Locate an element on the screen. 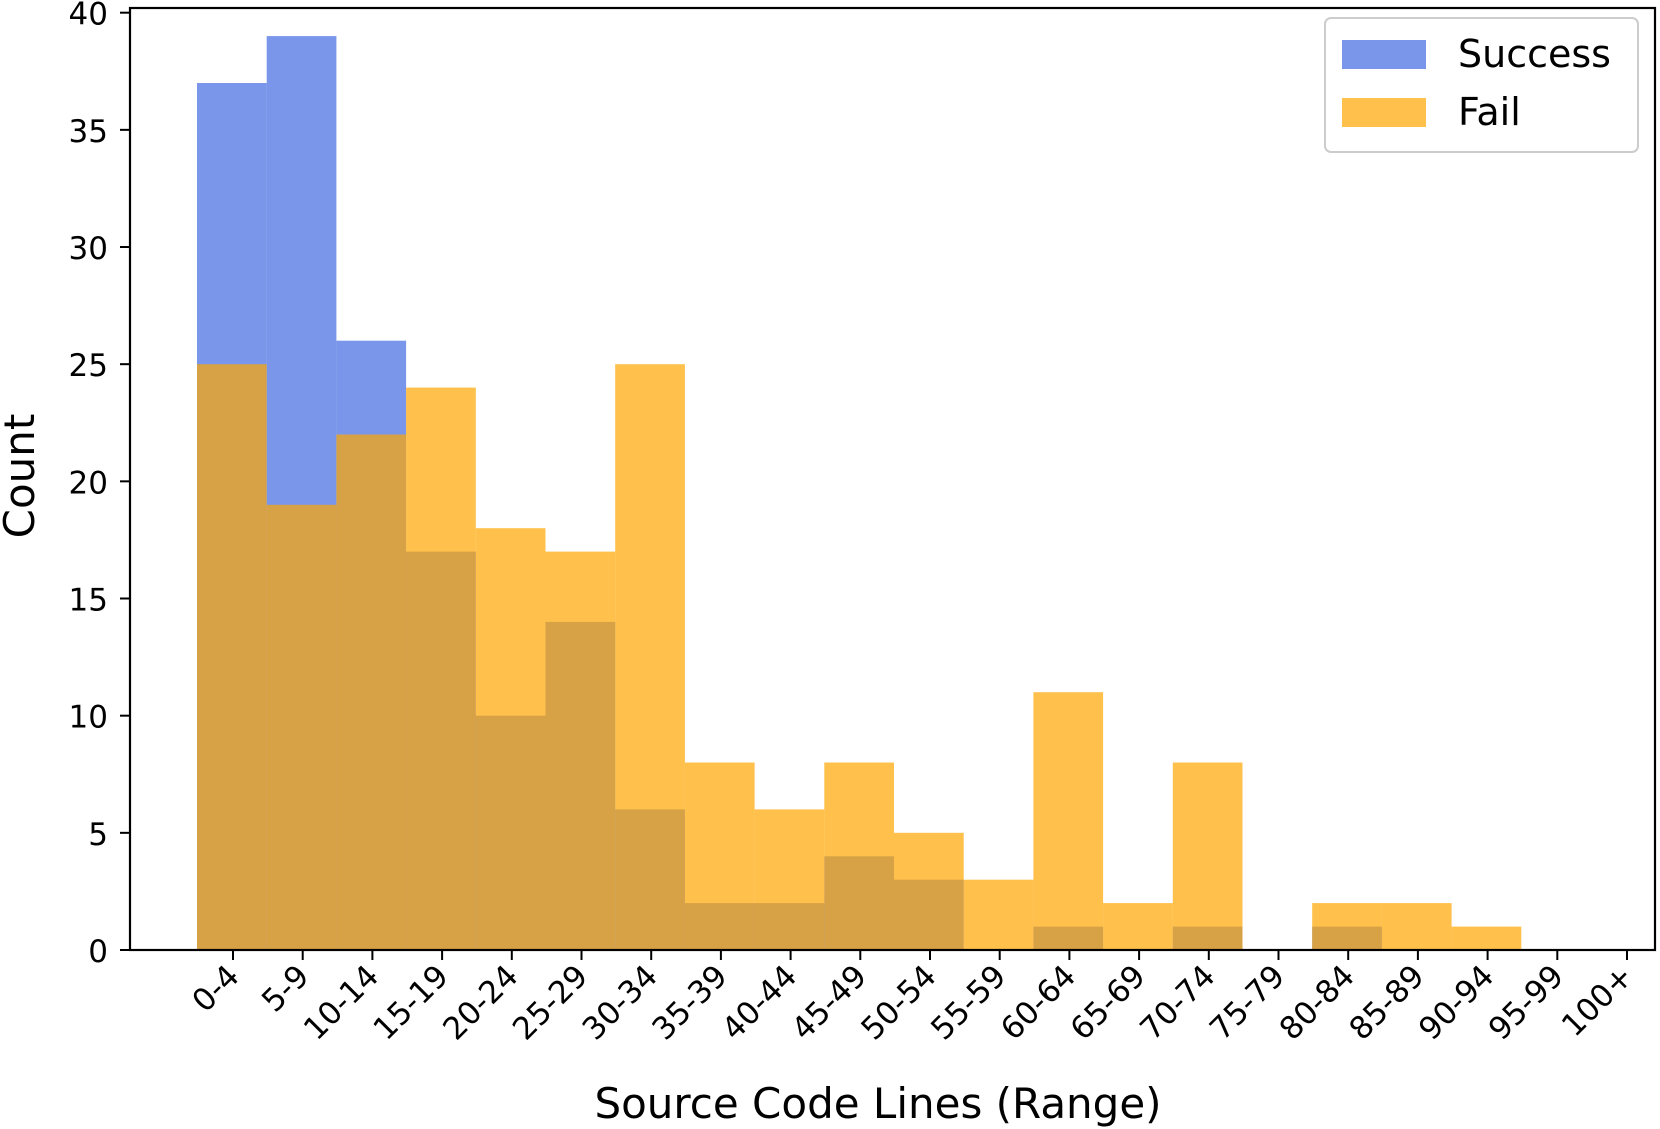  y-tick-label: 15 is located at coordinates (88, 601).